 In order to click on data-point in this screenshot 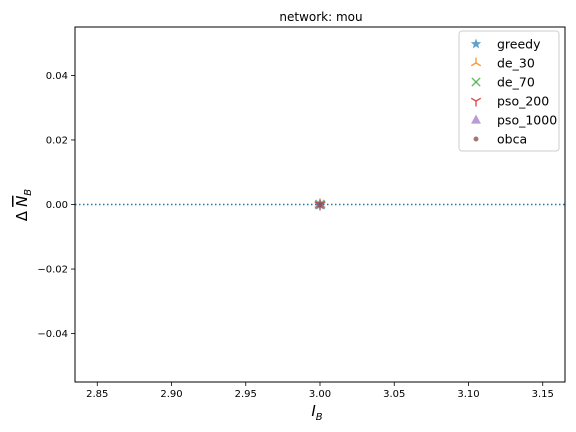, I will do `click(320, 204)`.